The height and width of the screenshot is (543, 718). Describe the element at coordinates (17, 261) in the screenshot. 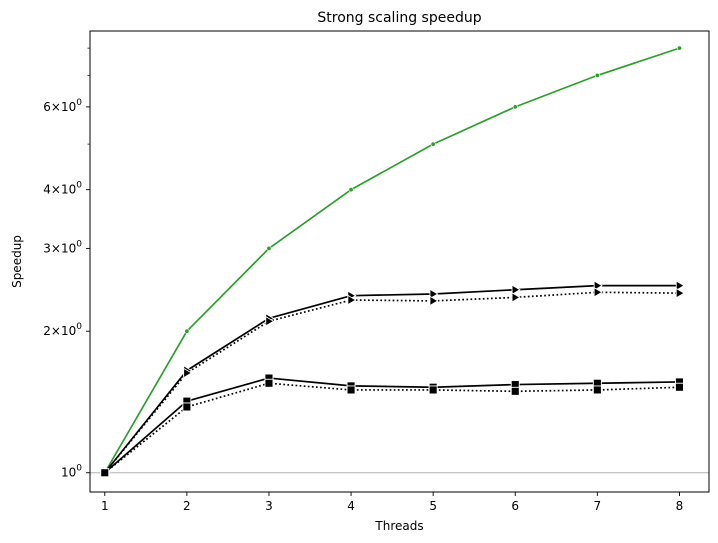

I see `y-axis-label: Speedup` at that location.